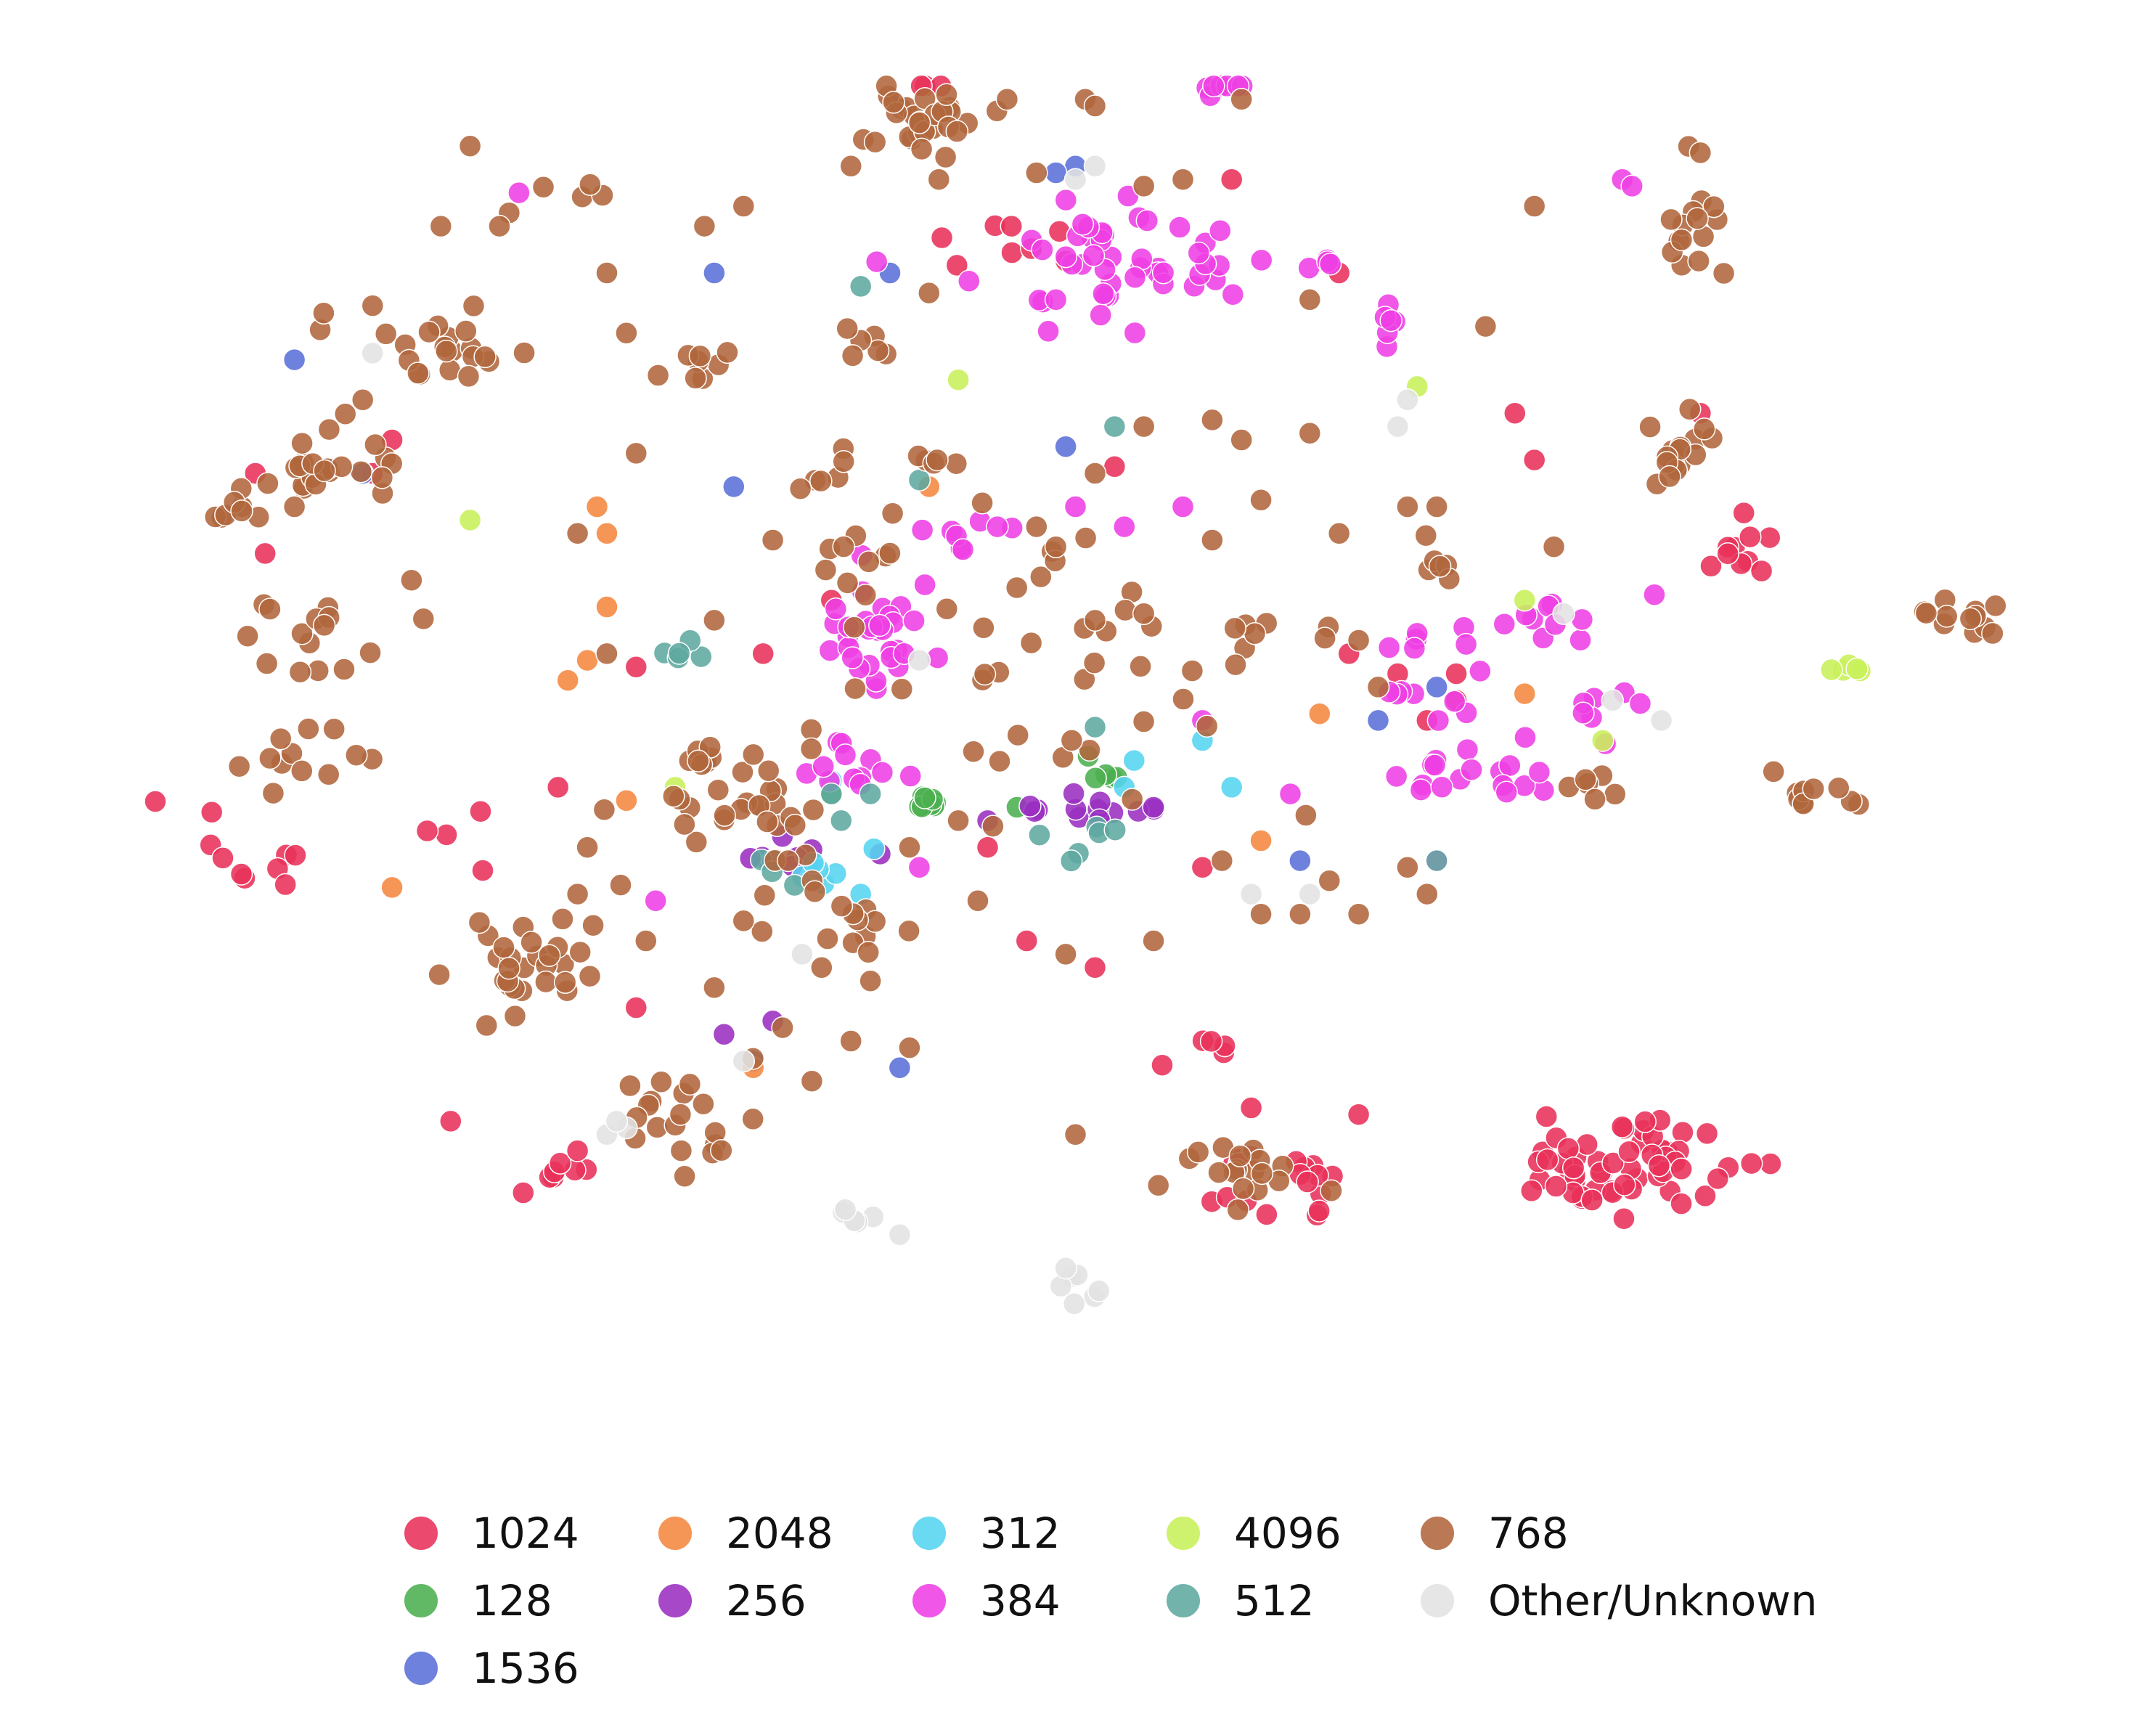 The image size is (2156, 1722). I want to click on legend-item-1536: 1536, so click(491, 1668).